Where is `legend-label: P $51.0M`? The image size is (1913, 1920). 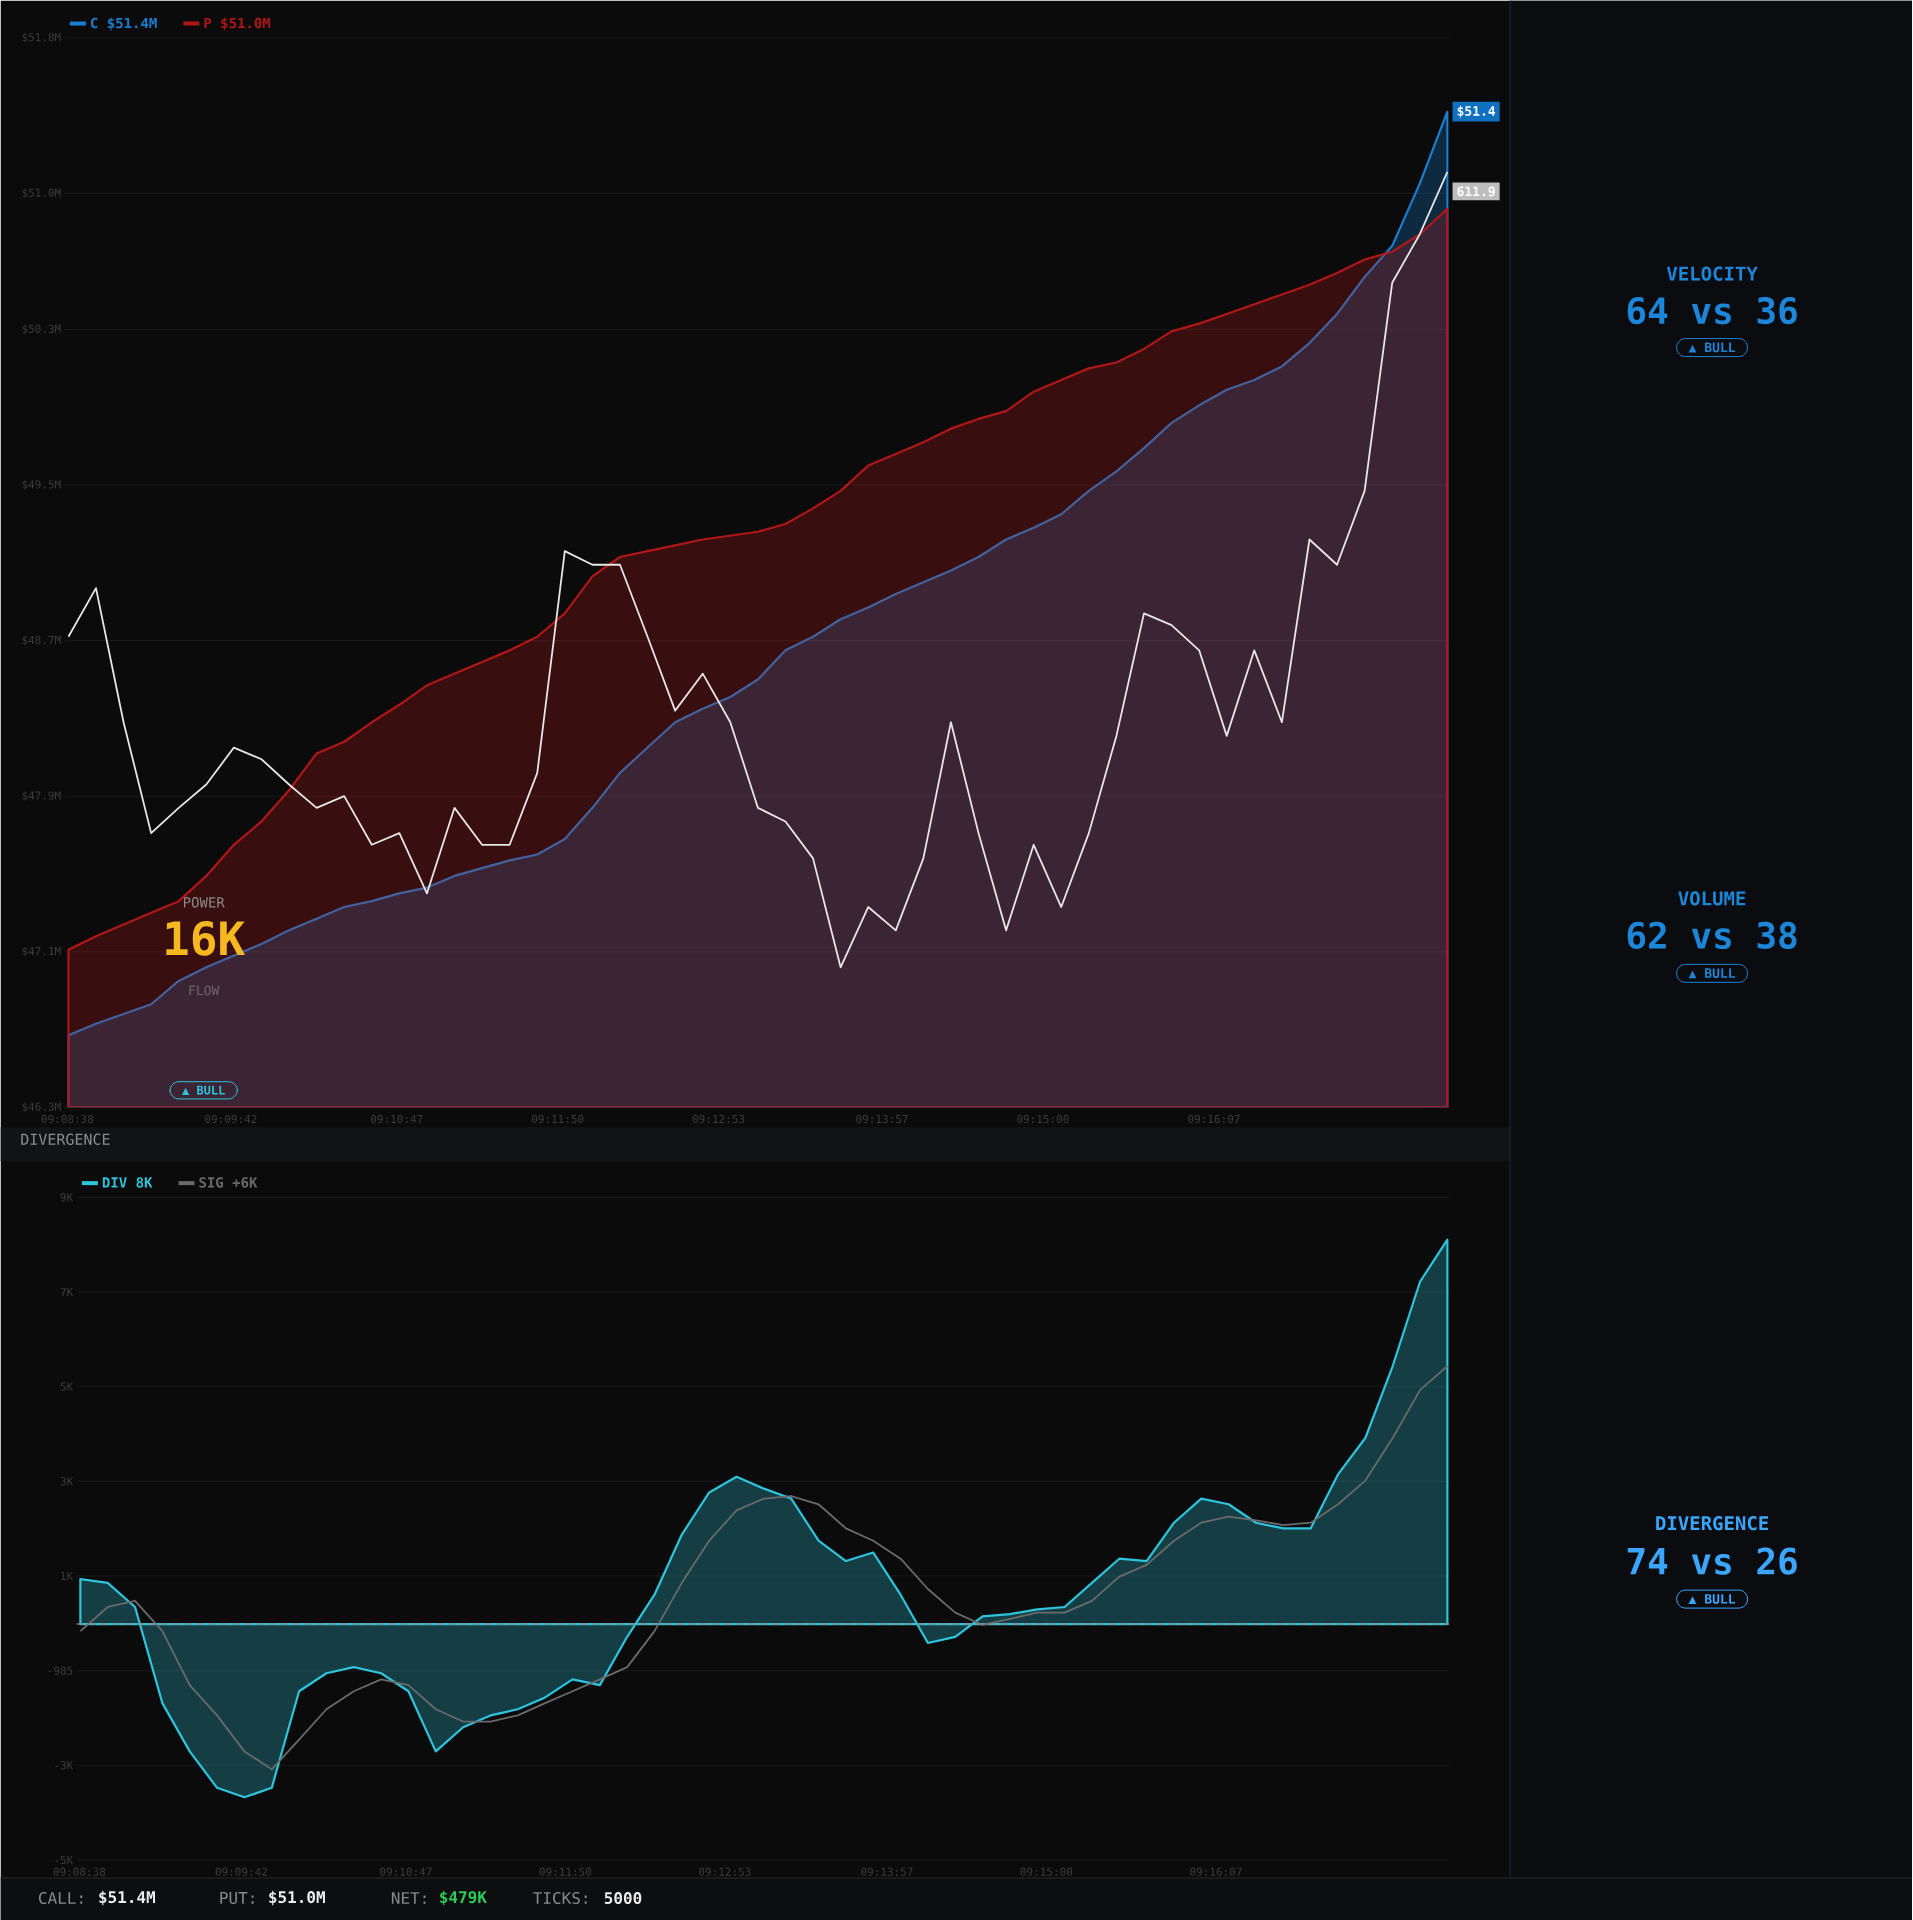
legend-label: P $51.0M is located at coordinates (237, 24).